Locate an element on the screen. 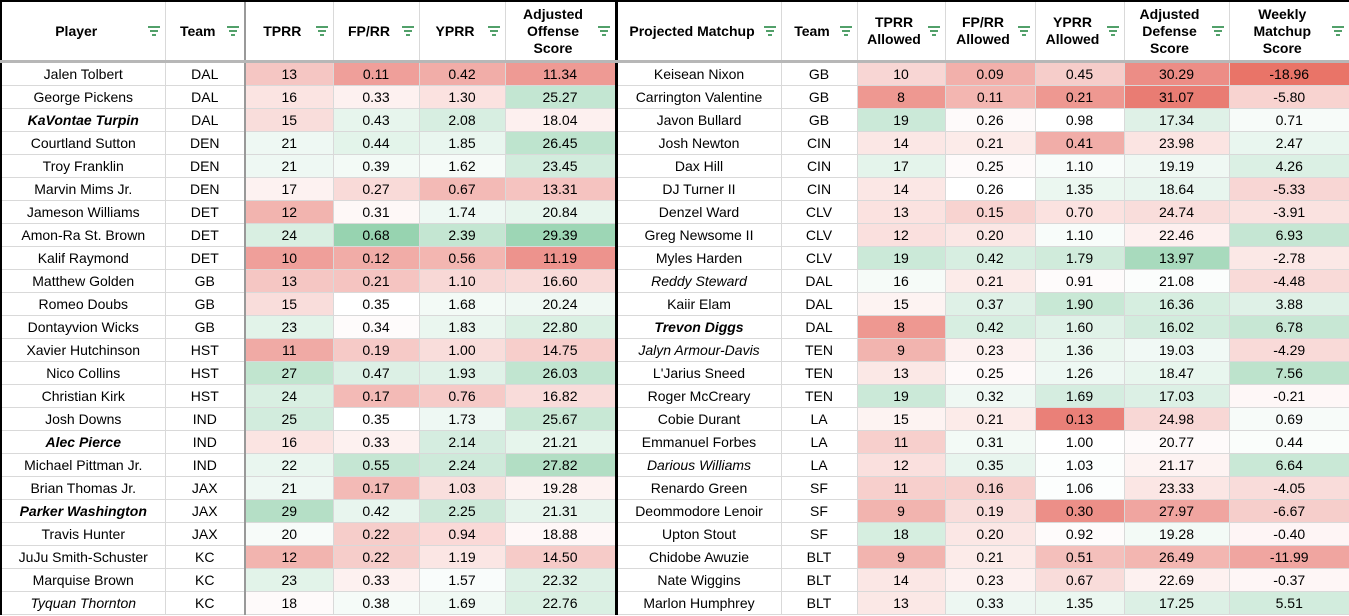 This screenshot has width=1349, height=616. fprr-cell: 0.12 is located at coordinates (376, 258).